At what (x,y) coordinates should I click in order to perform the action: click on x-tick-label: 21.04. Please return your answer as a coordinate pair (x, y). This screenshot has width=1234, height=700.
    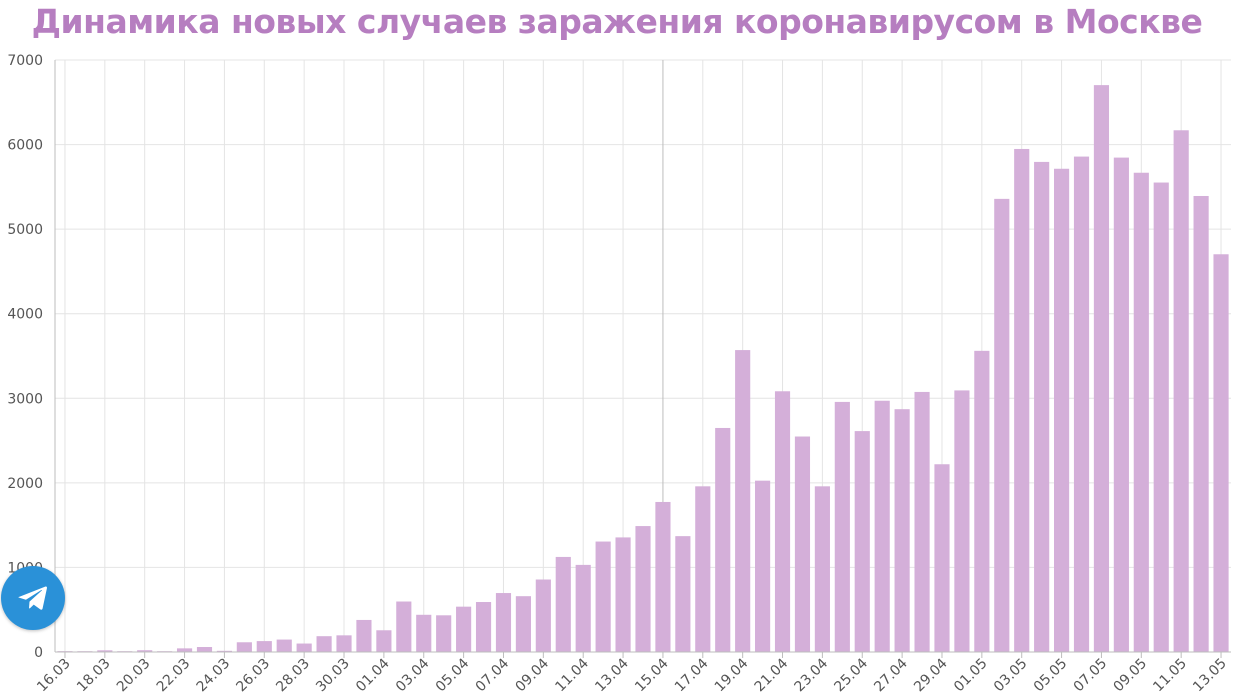
    Looking at the image, I should click on (772, 675).